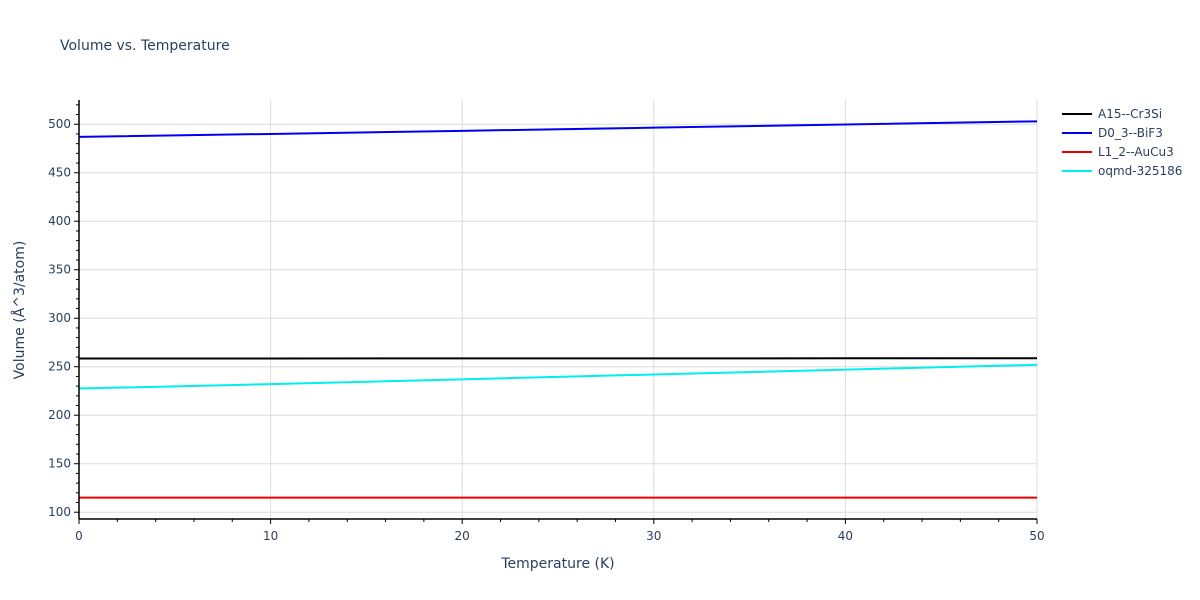 This screenshot has width=1200, height=600. Describe the element at coordinates (79, 536) in the screenshot. I see `x-tick-label: 0` at that location.